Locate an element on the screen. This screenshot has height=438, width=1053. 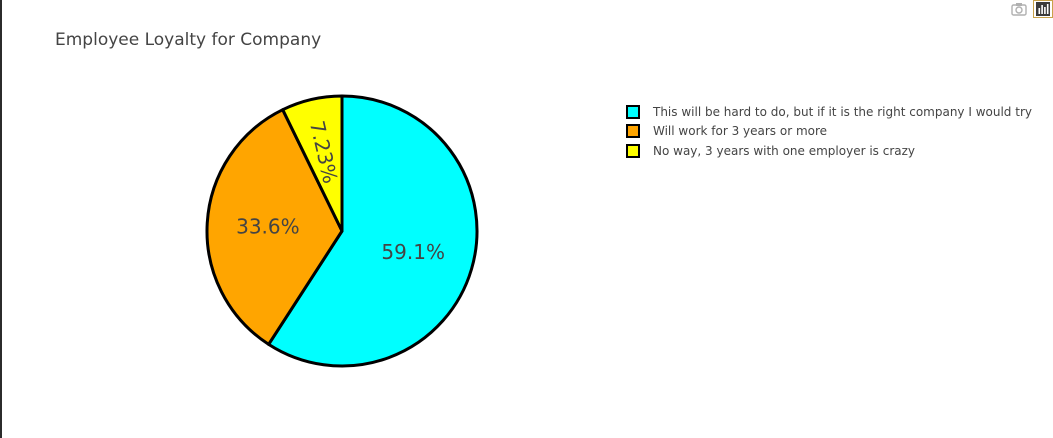
camera-icon is located at coordinates (1019, 9).